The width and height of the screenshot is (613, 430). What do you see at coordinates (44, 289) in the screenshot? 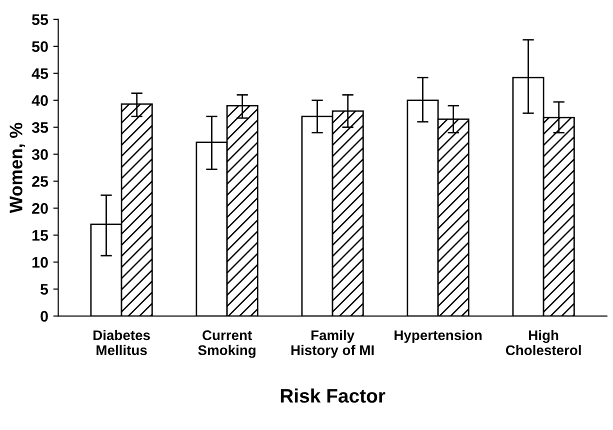
I see `y-tick-label: 5` at bounding box center [44, 289].